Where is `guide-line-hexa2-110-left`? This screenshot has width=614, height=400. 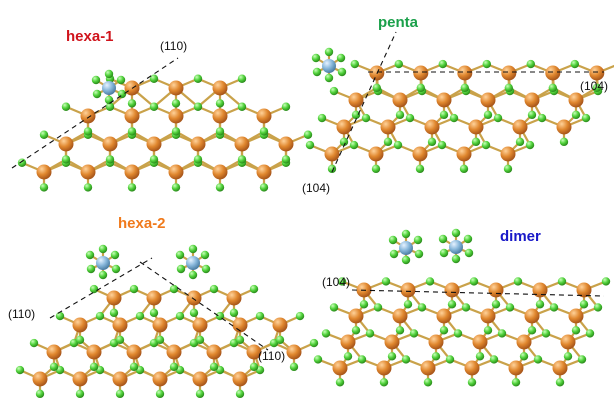 guide-line-hexa2-110-left is located at coordinates (101, 288).